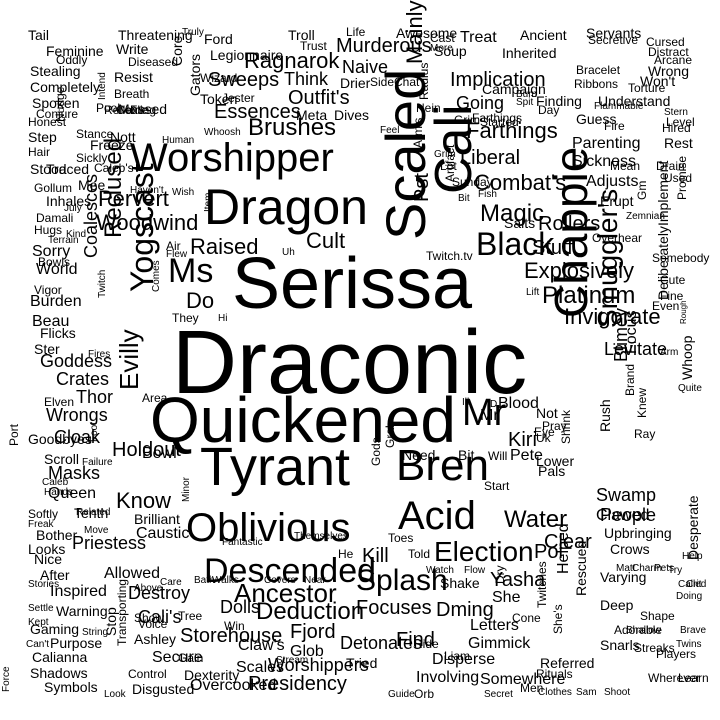  What do you see at coordinates (687, 357) in the screenshot?
I see `cloud-word: Whoop` at bounding box center [687, 357].